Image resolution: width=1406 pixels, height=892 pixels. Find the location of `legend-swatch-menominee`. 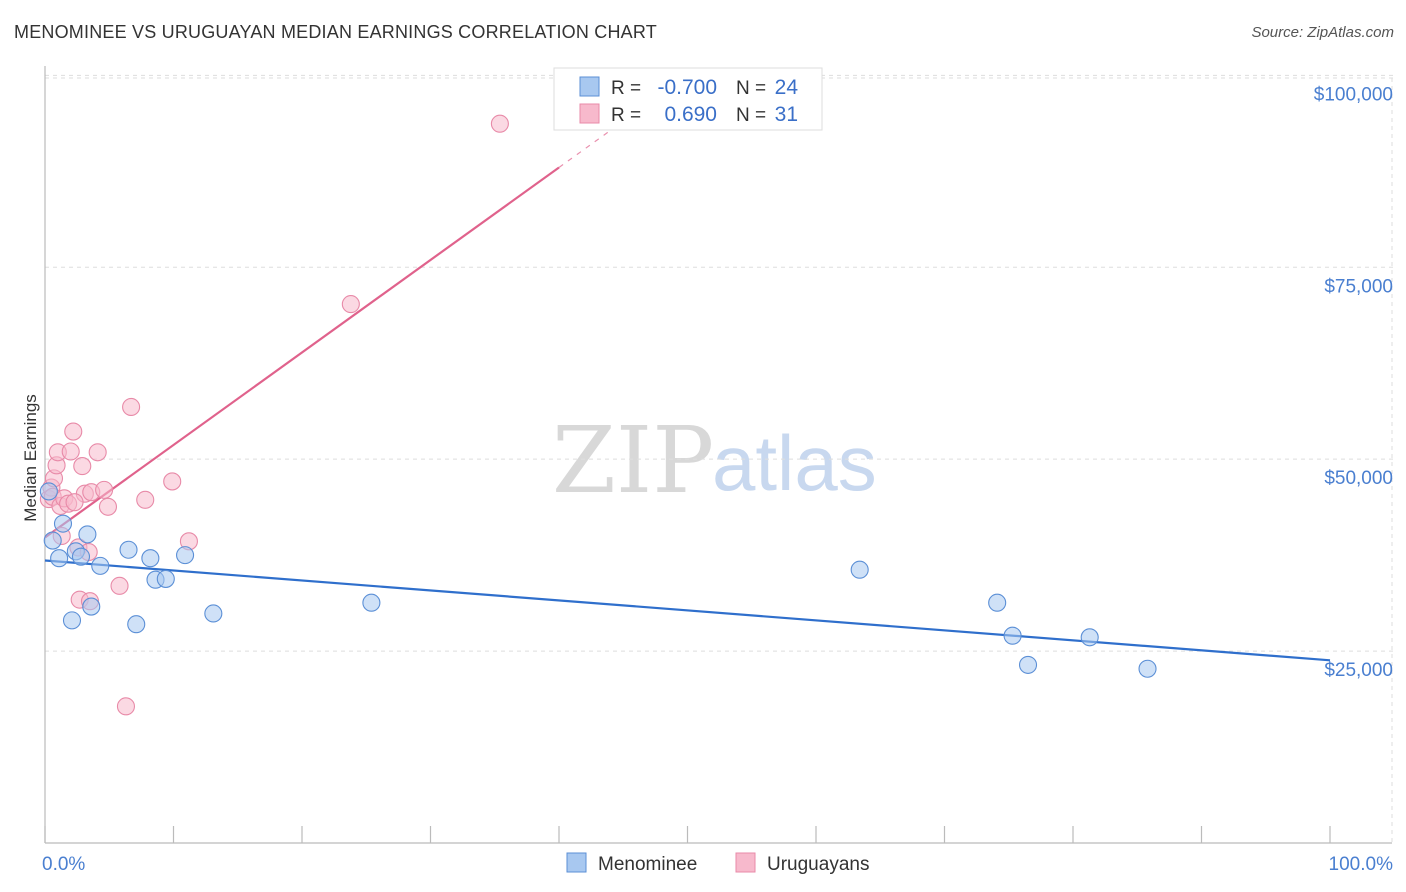

legend-swatch-menominee is located at coordinates (589, 86).